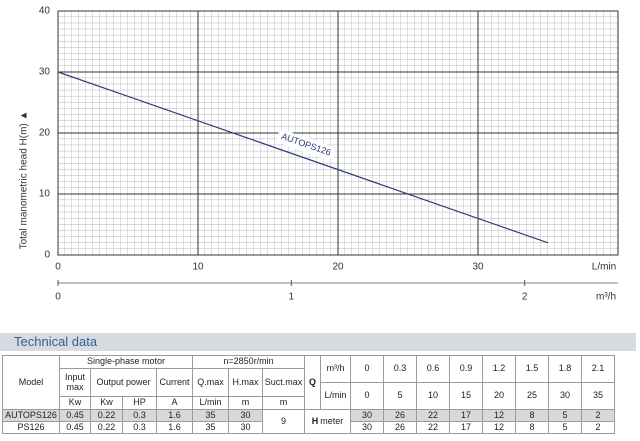  What do you see at coordinates (45, 11) in the screenshot?
I see `y-tick-label: 40` at bounding box center [45, 11].